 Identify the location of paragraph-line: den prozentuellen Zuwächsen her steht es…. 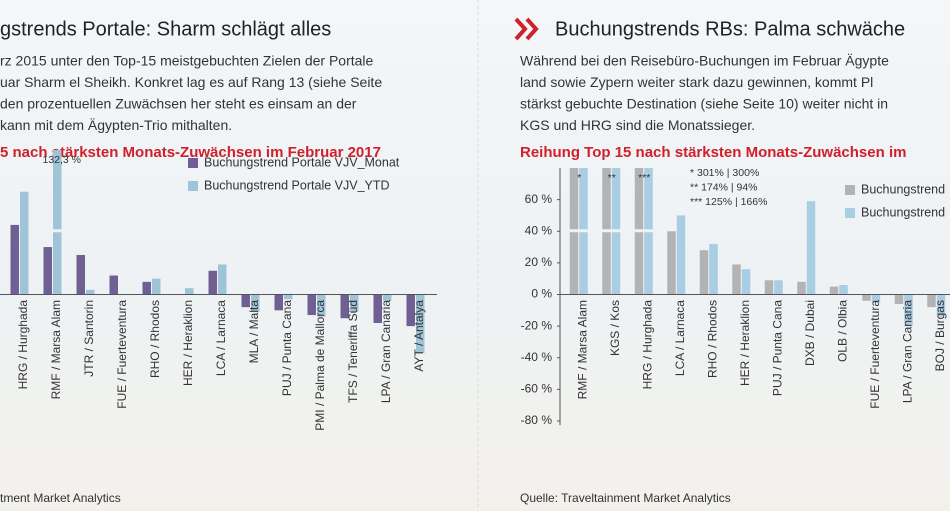
(178, 104).